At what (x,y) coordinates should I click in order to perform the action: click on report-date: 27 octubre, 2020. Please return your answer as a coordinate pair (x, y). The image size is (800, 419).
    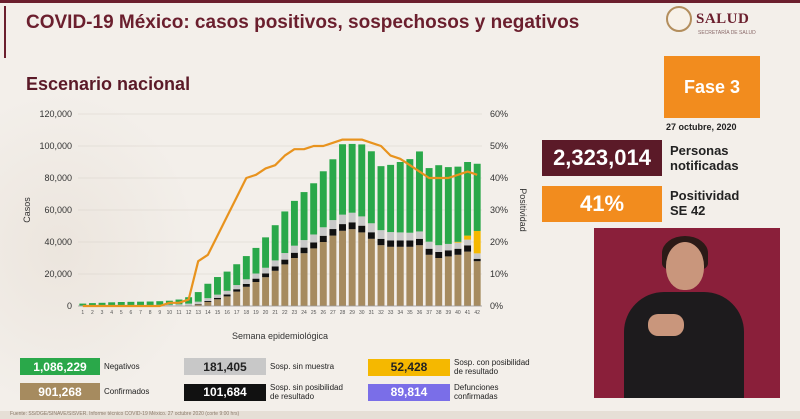
    Looking at the image, I should click on (701, 127).